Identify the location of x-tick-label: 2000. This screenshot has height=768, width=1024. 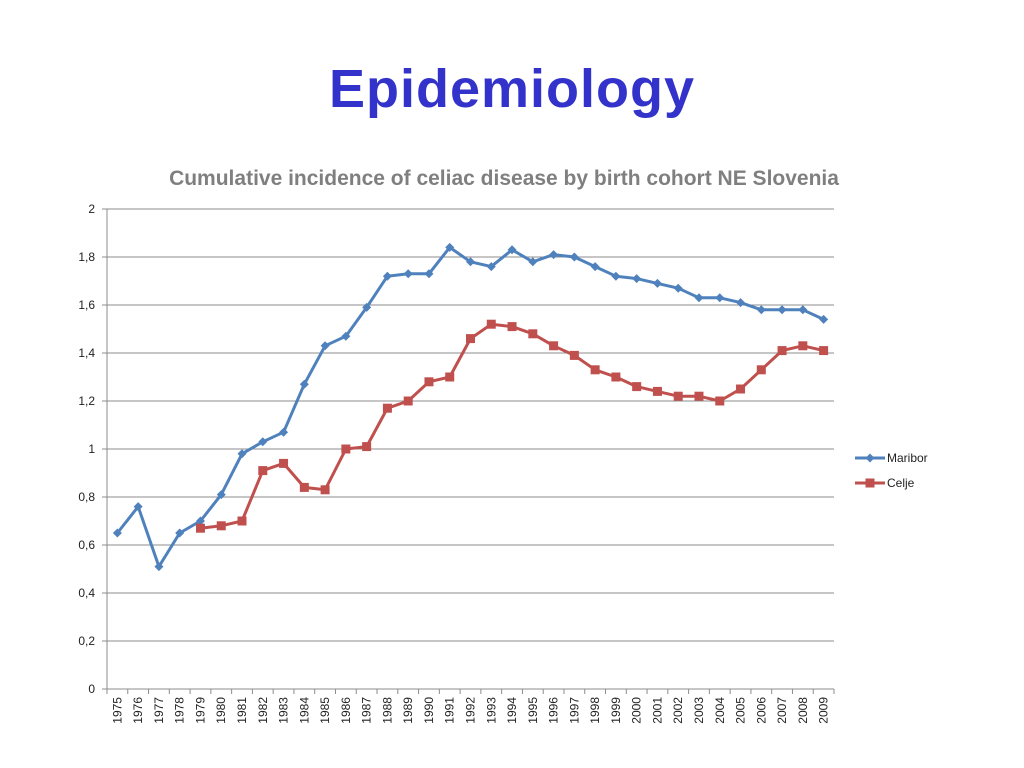
(637, 710).